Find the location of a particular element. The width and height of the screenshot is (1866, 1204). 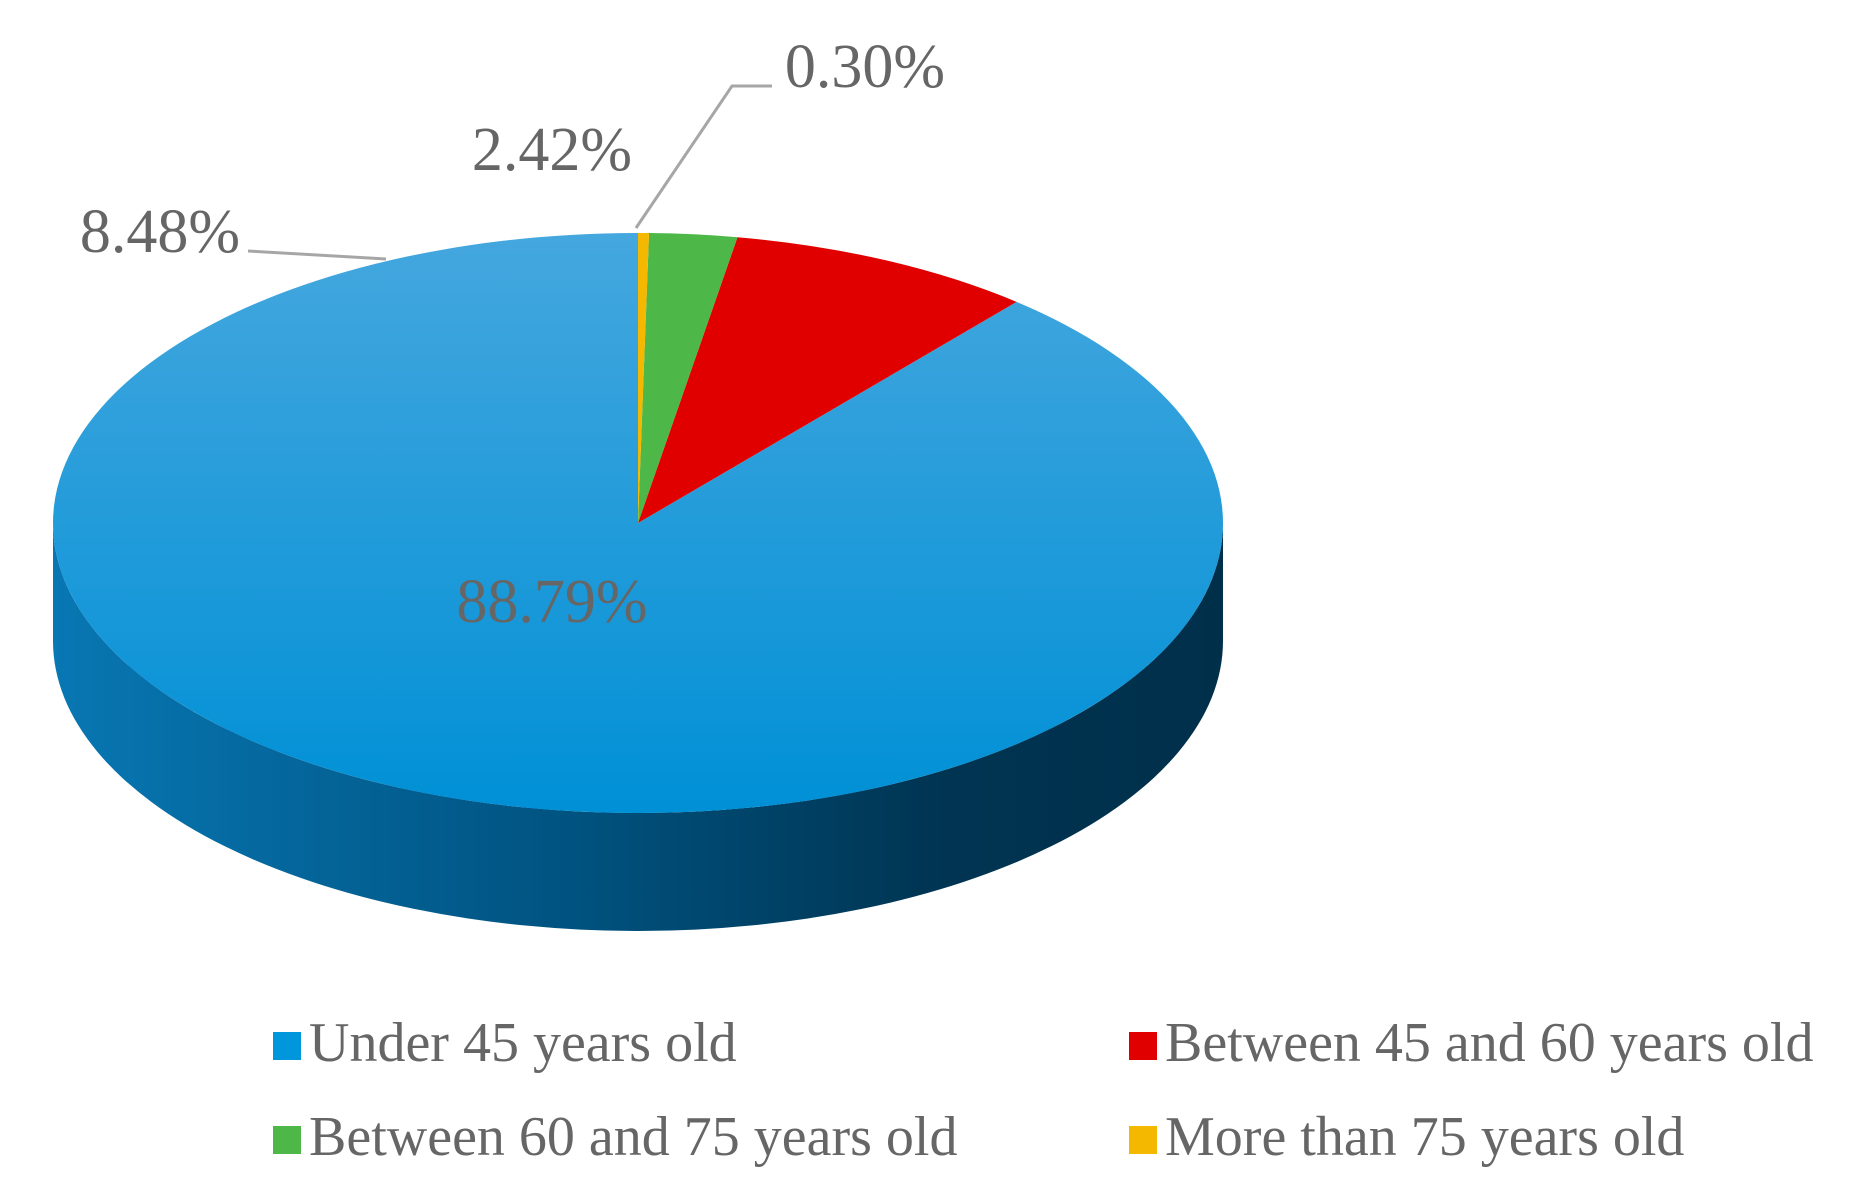

legend-label: Between 60 and 75 years old is located at coordinates (633, 1137).